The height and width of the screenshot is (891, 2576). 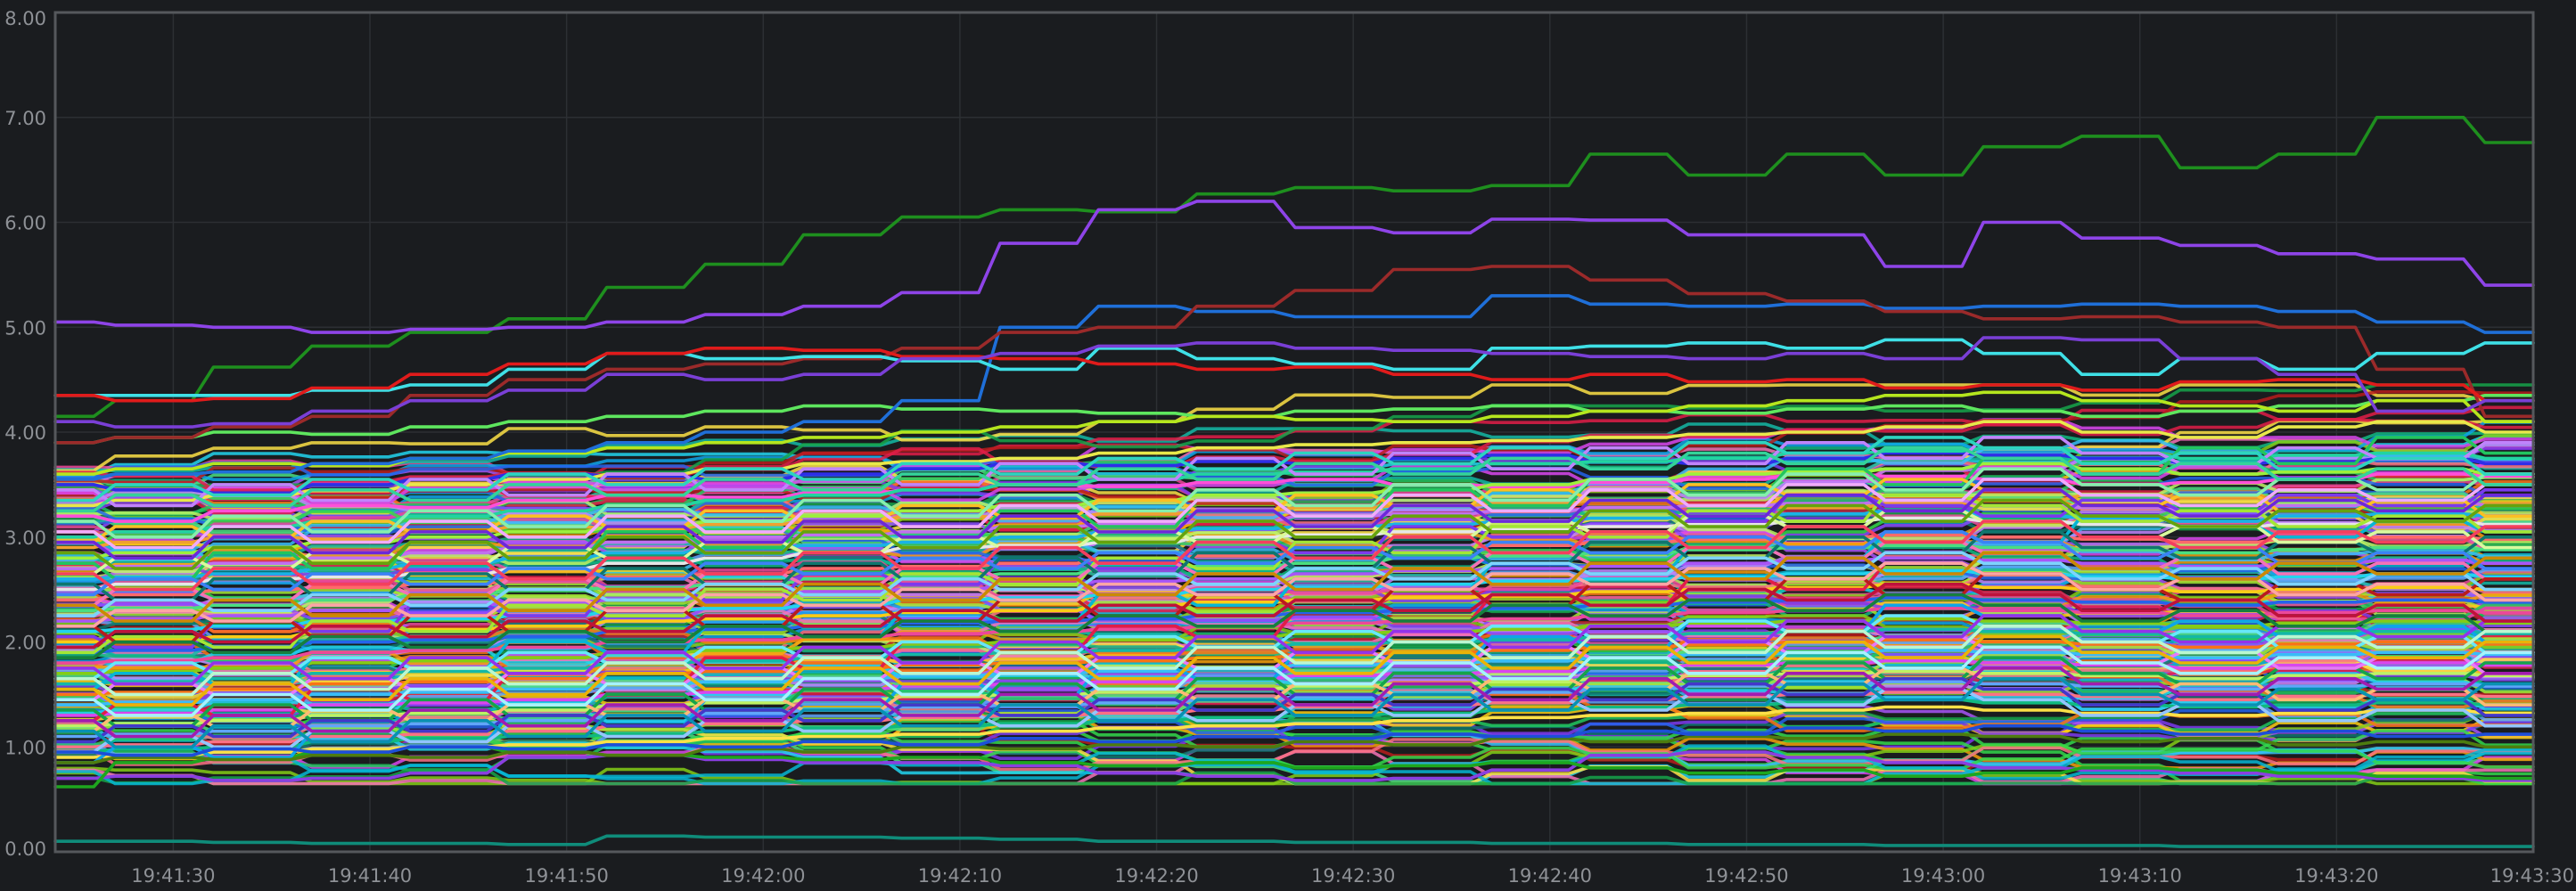 I want to click on y-tick-label: 3.00, so click(x=25, y=538).